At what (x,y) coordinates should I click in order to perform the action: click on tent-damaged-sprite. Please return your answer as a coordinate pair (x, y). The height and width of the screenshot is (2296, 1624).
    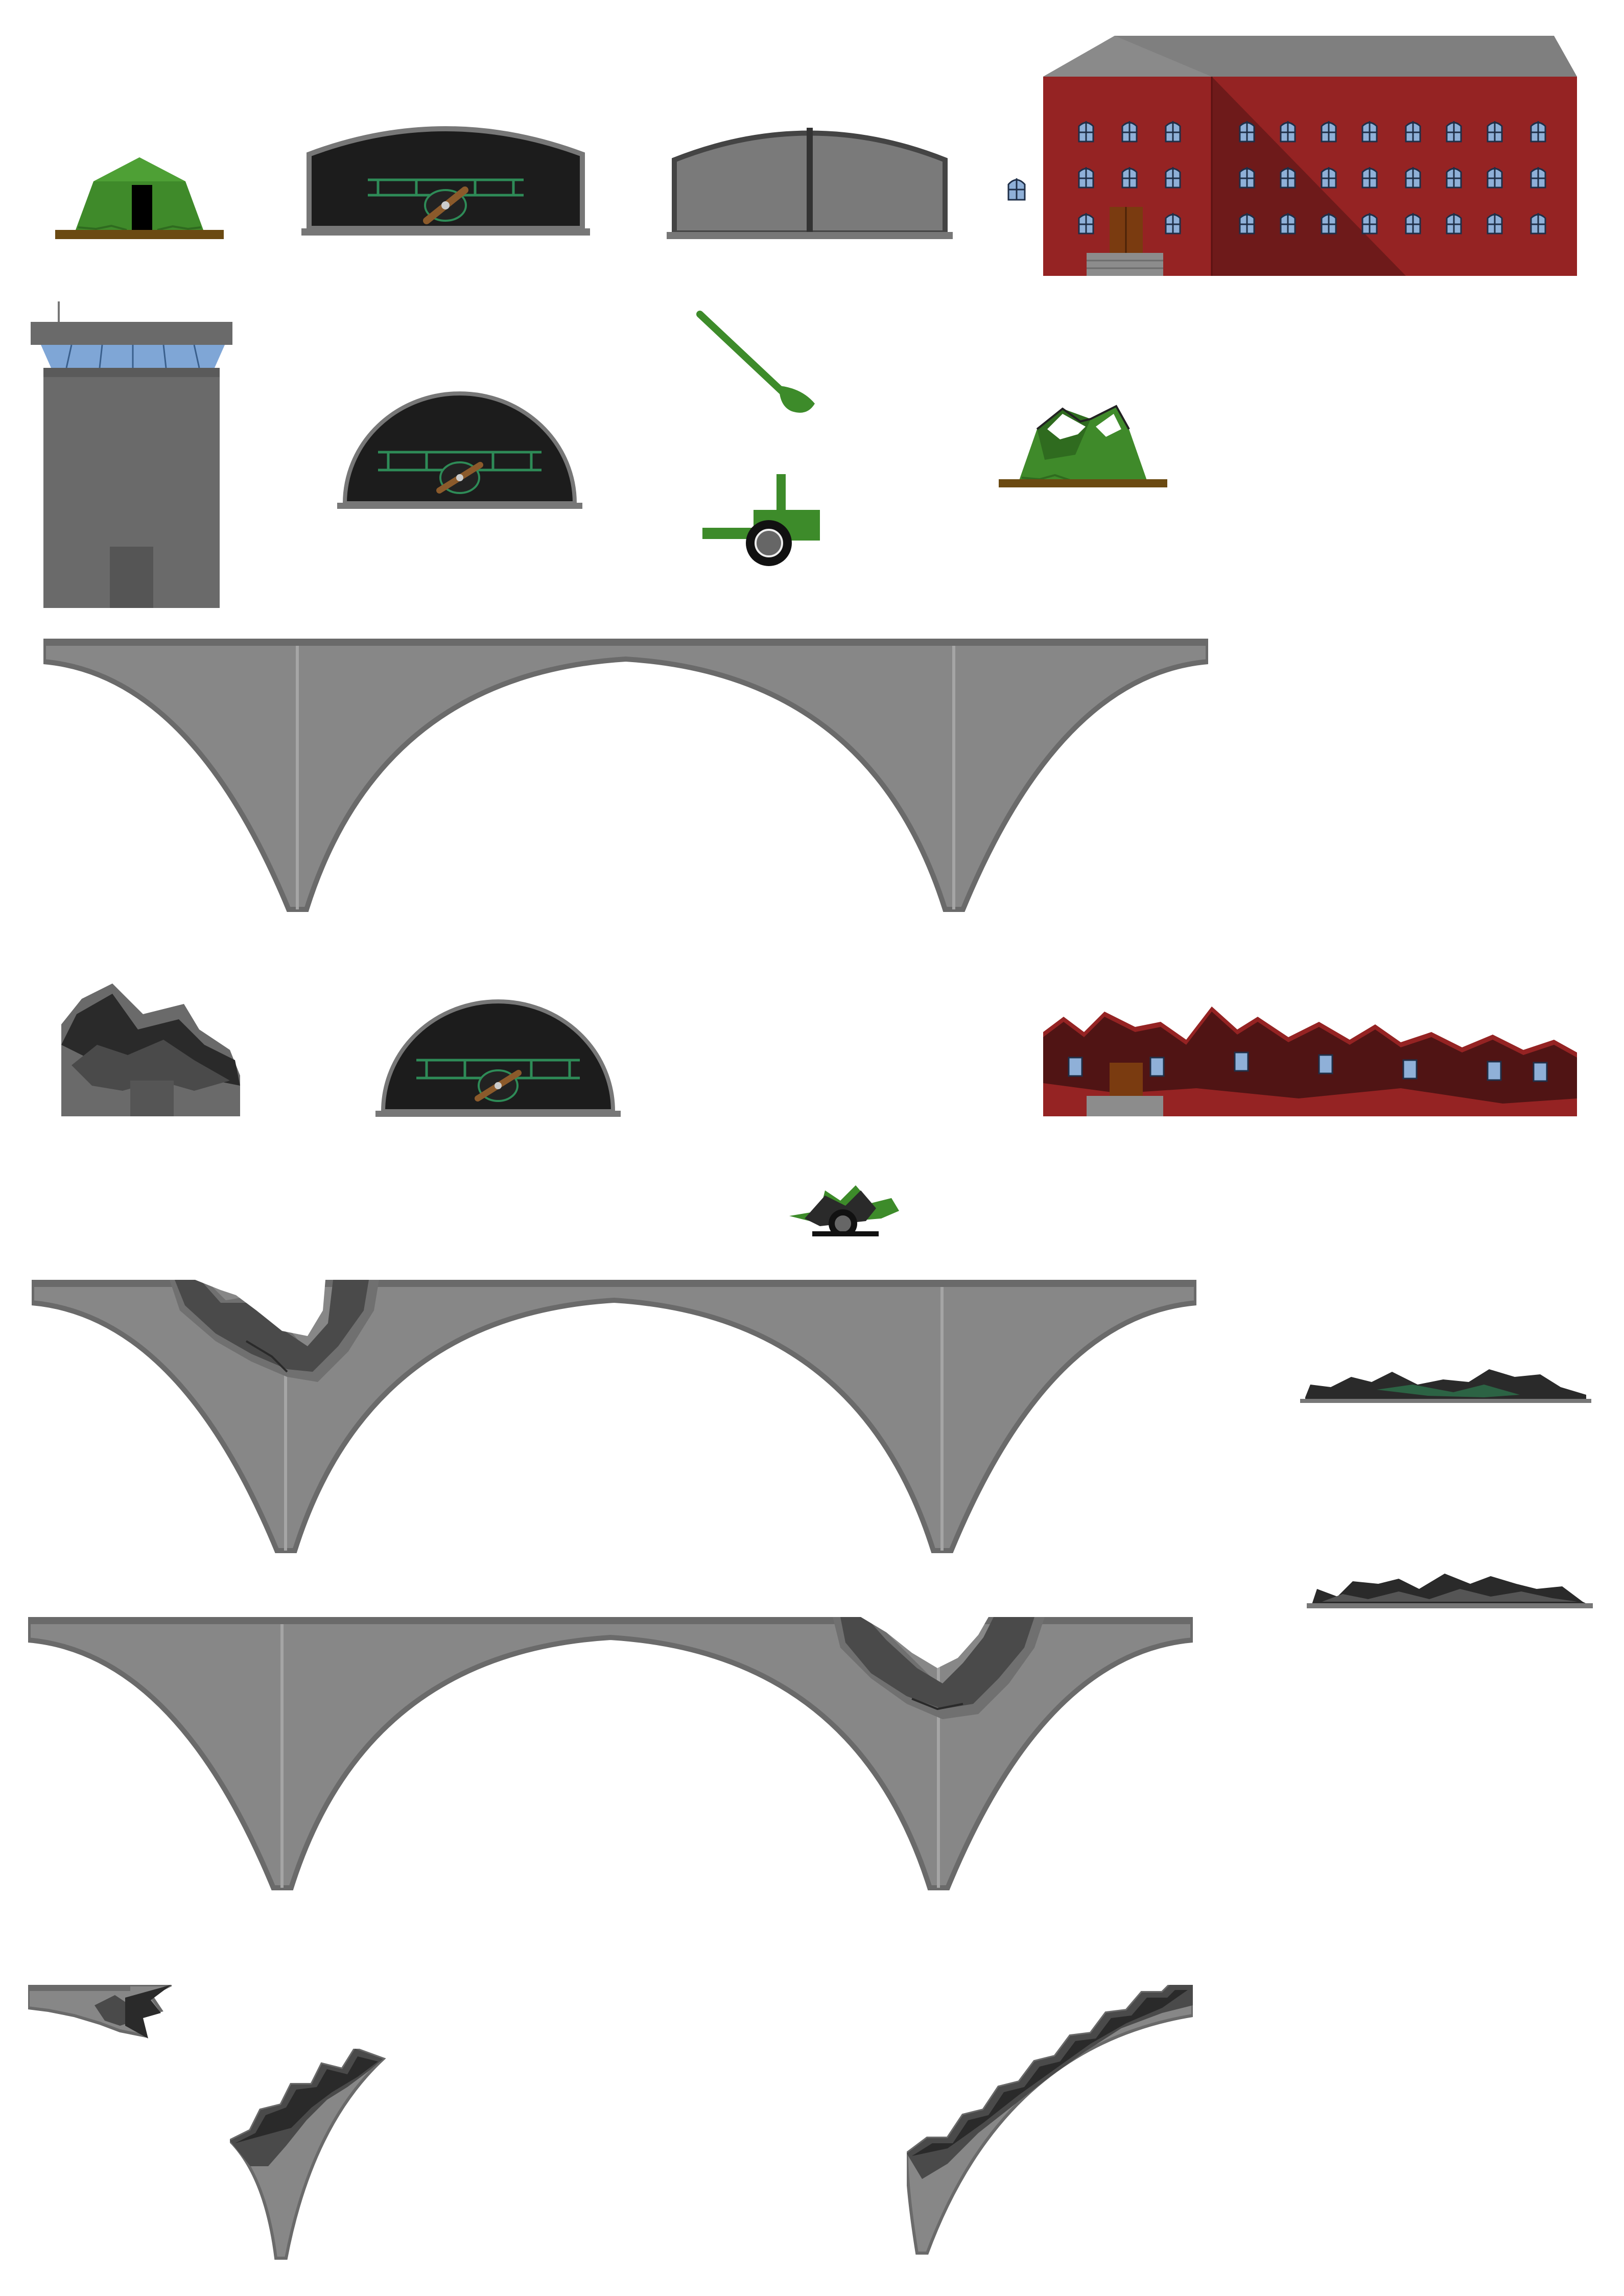
    Looking at the image, I should click on (1083, 443).